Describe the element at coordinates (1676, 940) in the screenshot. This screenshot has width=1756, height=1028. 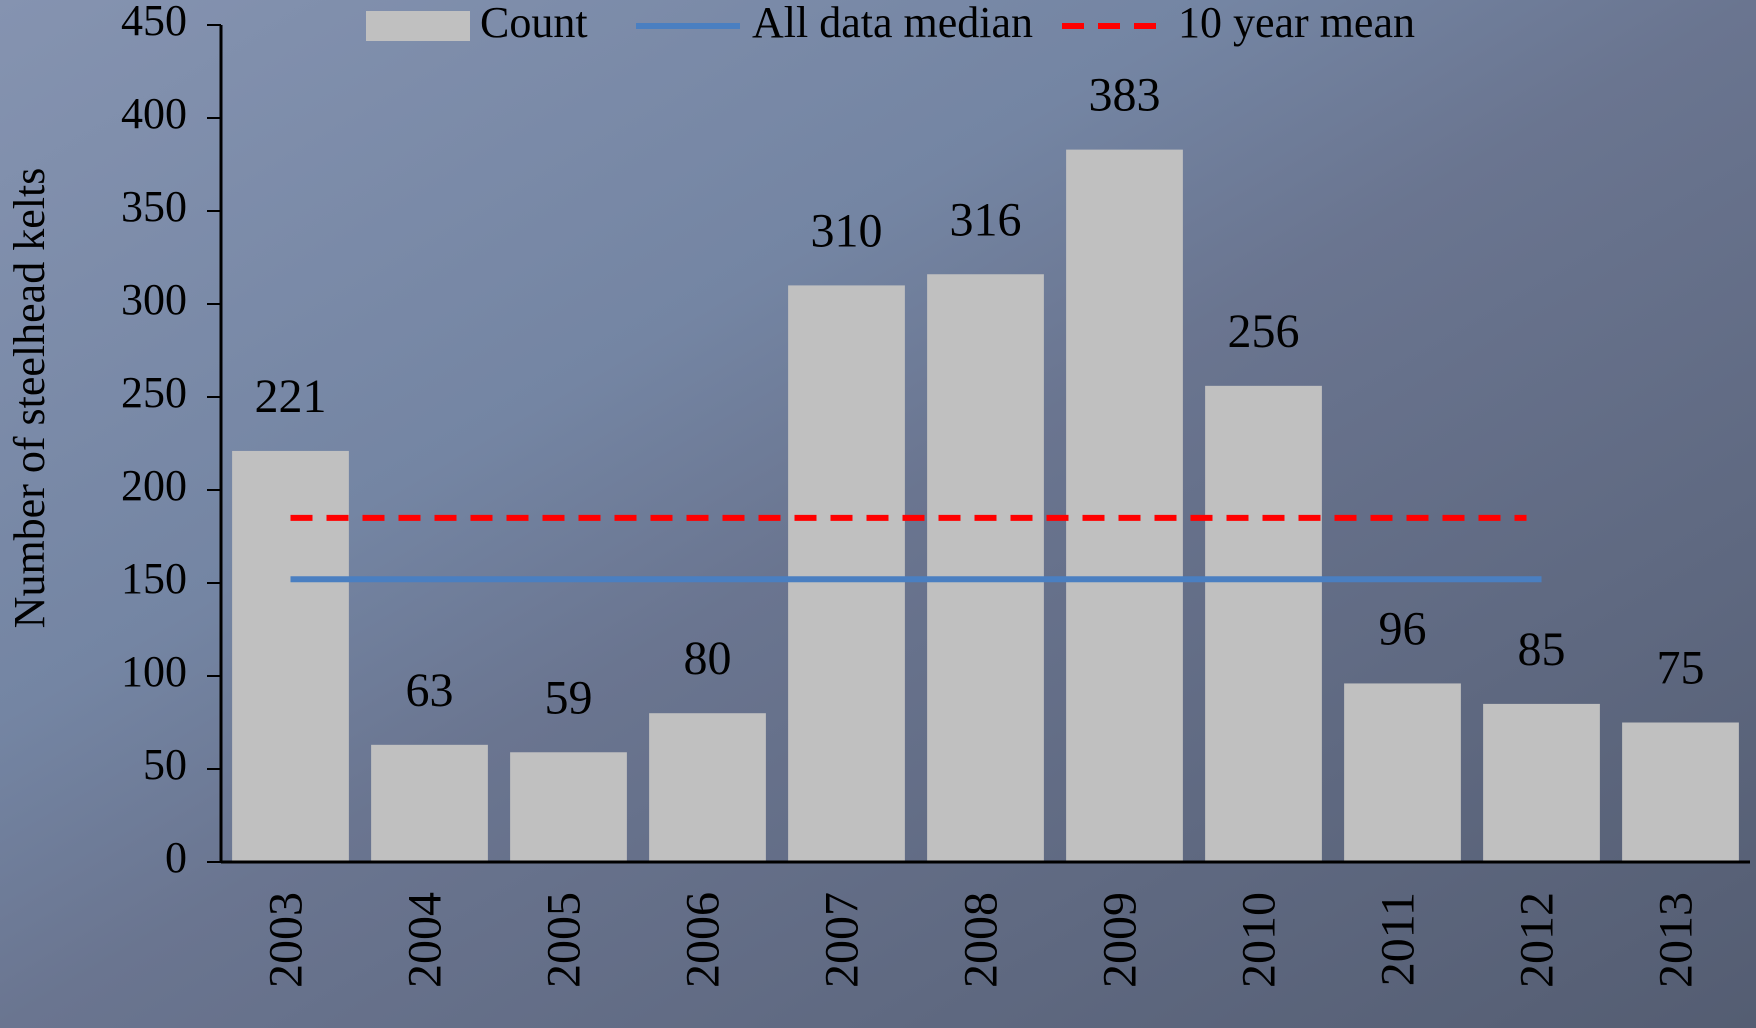
I see `x-tick-label: 2013` at that location.